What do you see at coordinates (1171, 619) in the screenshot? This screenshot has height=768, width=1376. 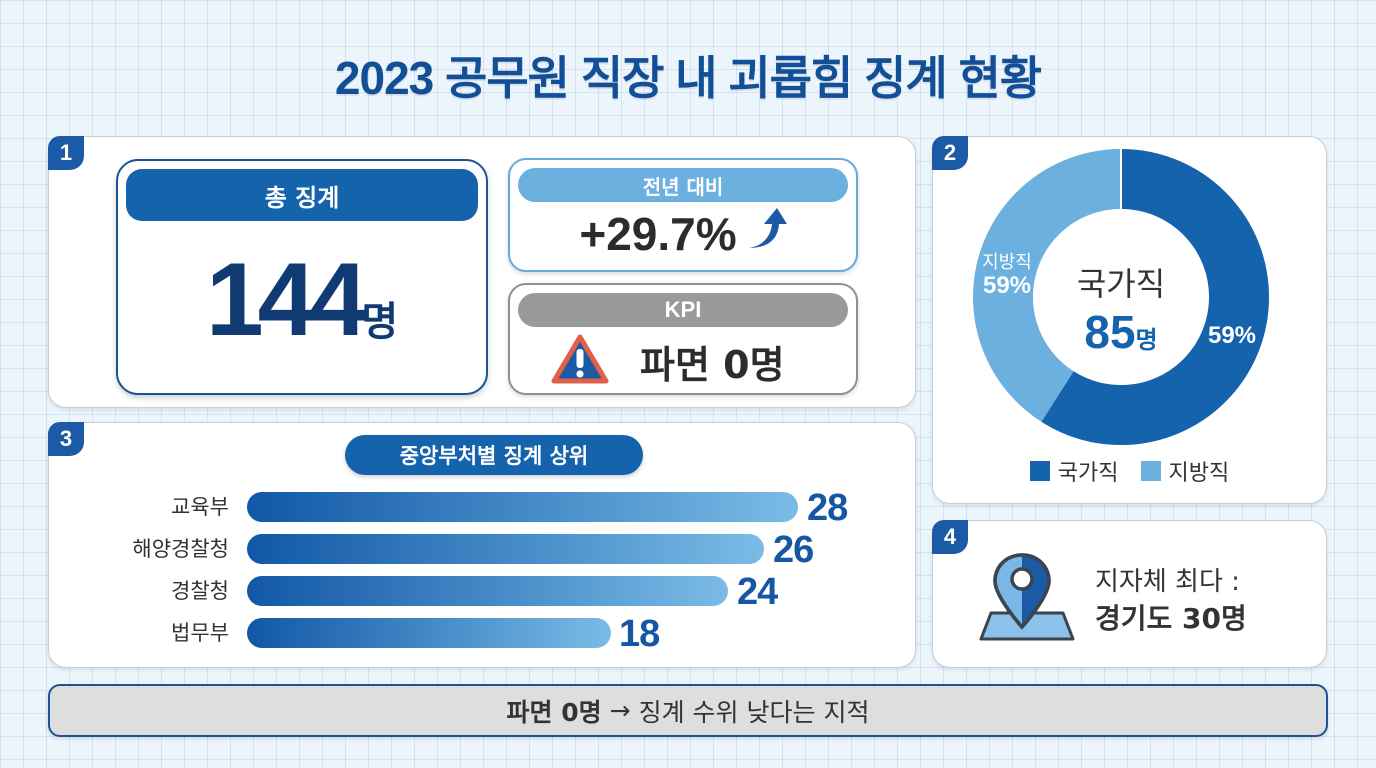 I see `region-value: 경기도 30명` at bounding box center [1171, 619].